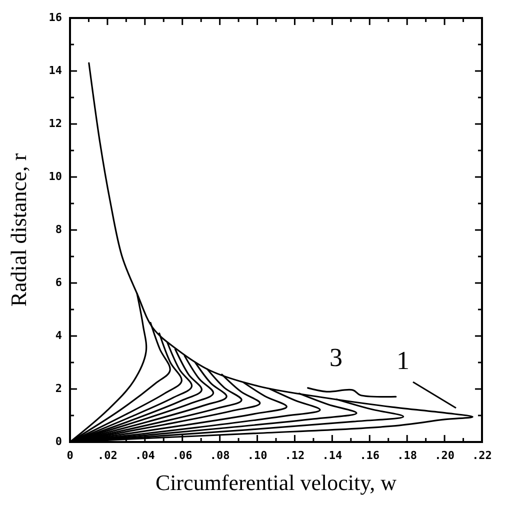 This screenshot has height=512, width=506. Describe the element at coordinates (58, 335) in the screenshot. I see `y-tick-label: 4` at that location.